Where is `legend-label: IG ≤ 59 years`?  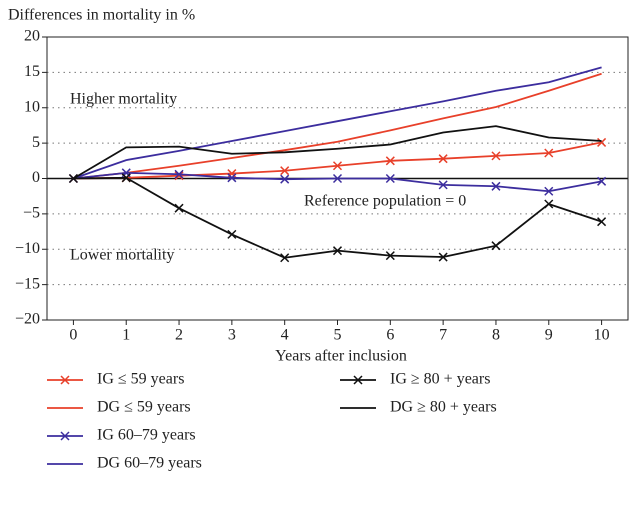 legend-label: IG ≤ 59 years is located at coordinates (140, 379).